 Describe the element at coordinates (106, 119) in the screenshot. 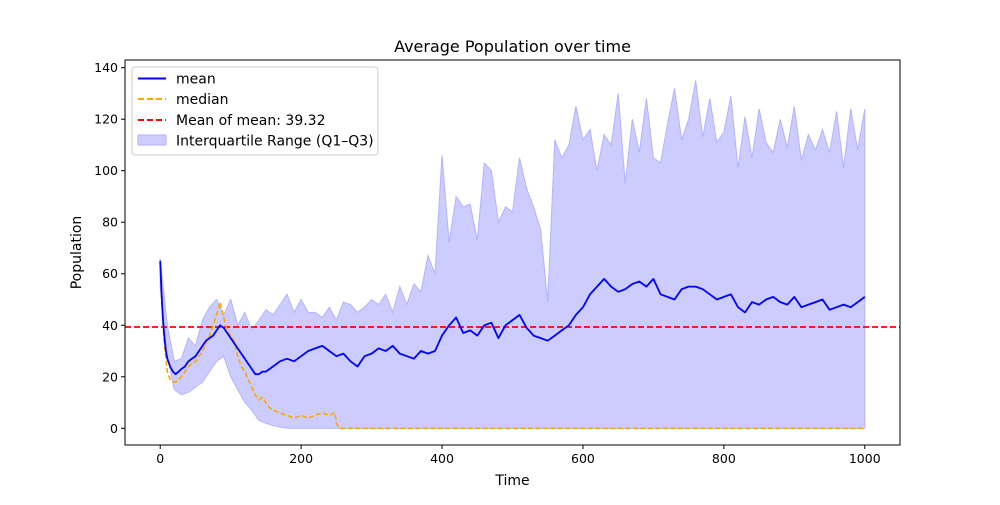

I see `y-tick-label: 120` at that location.